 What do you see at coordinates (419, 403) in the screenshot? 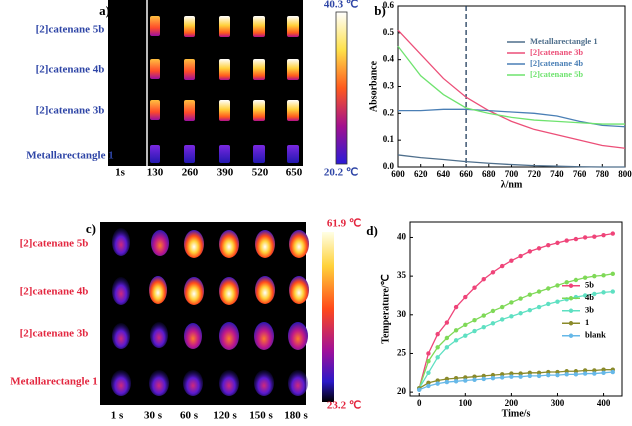
I see `x-tick-label: 0` at bounding box center [419, 403].